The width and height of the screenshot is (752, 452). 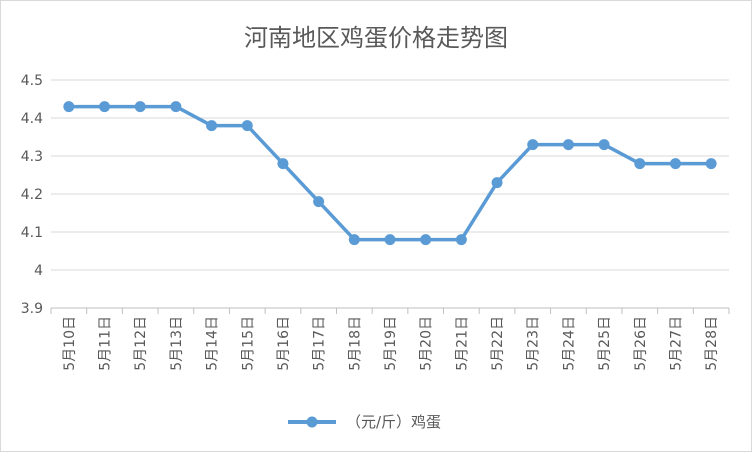 What do you see at coordinates (32, 233) in the screenshot?
I see `y-tick-label: 4.1` at bounding box center [32, 233].